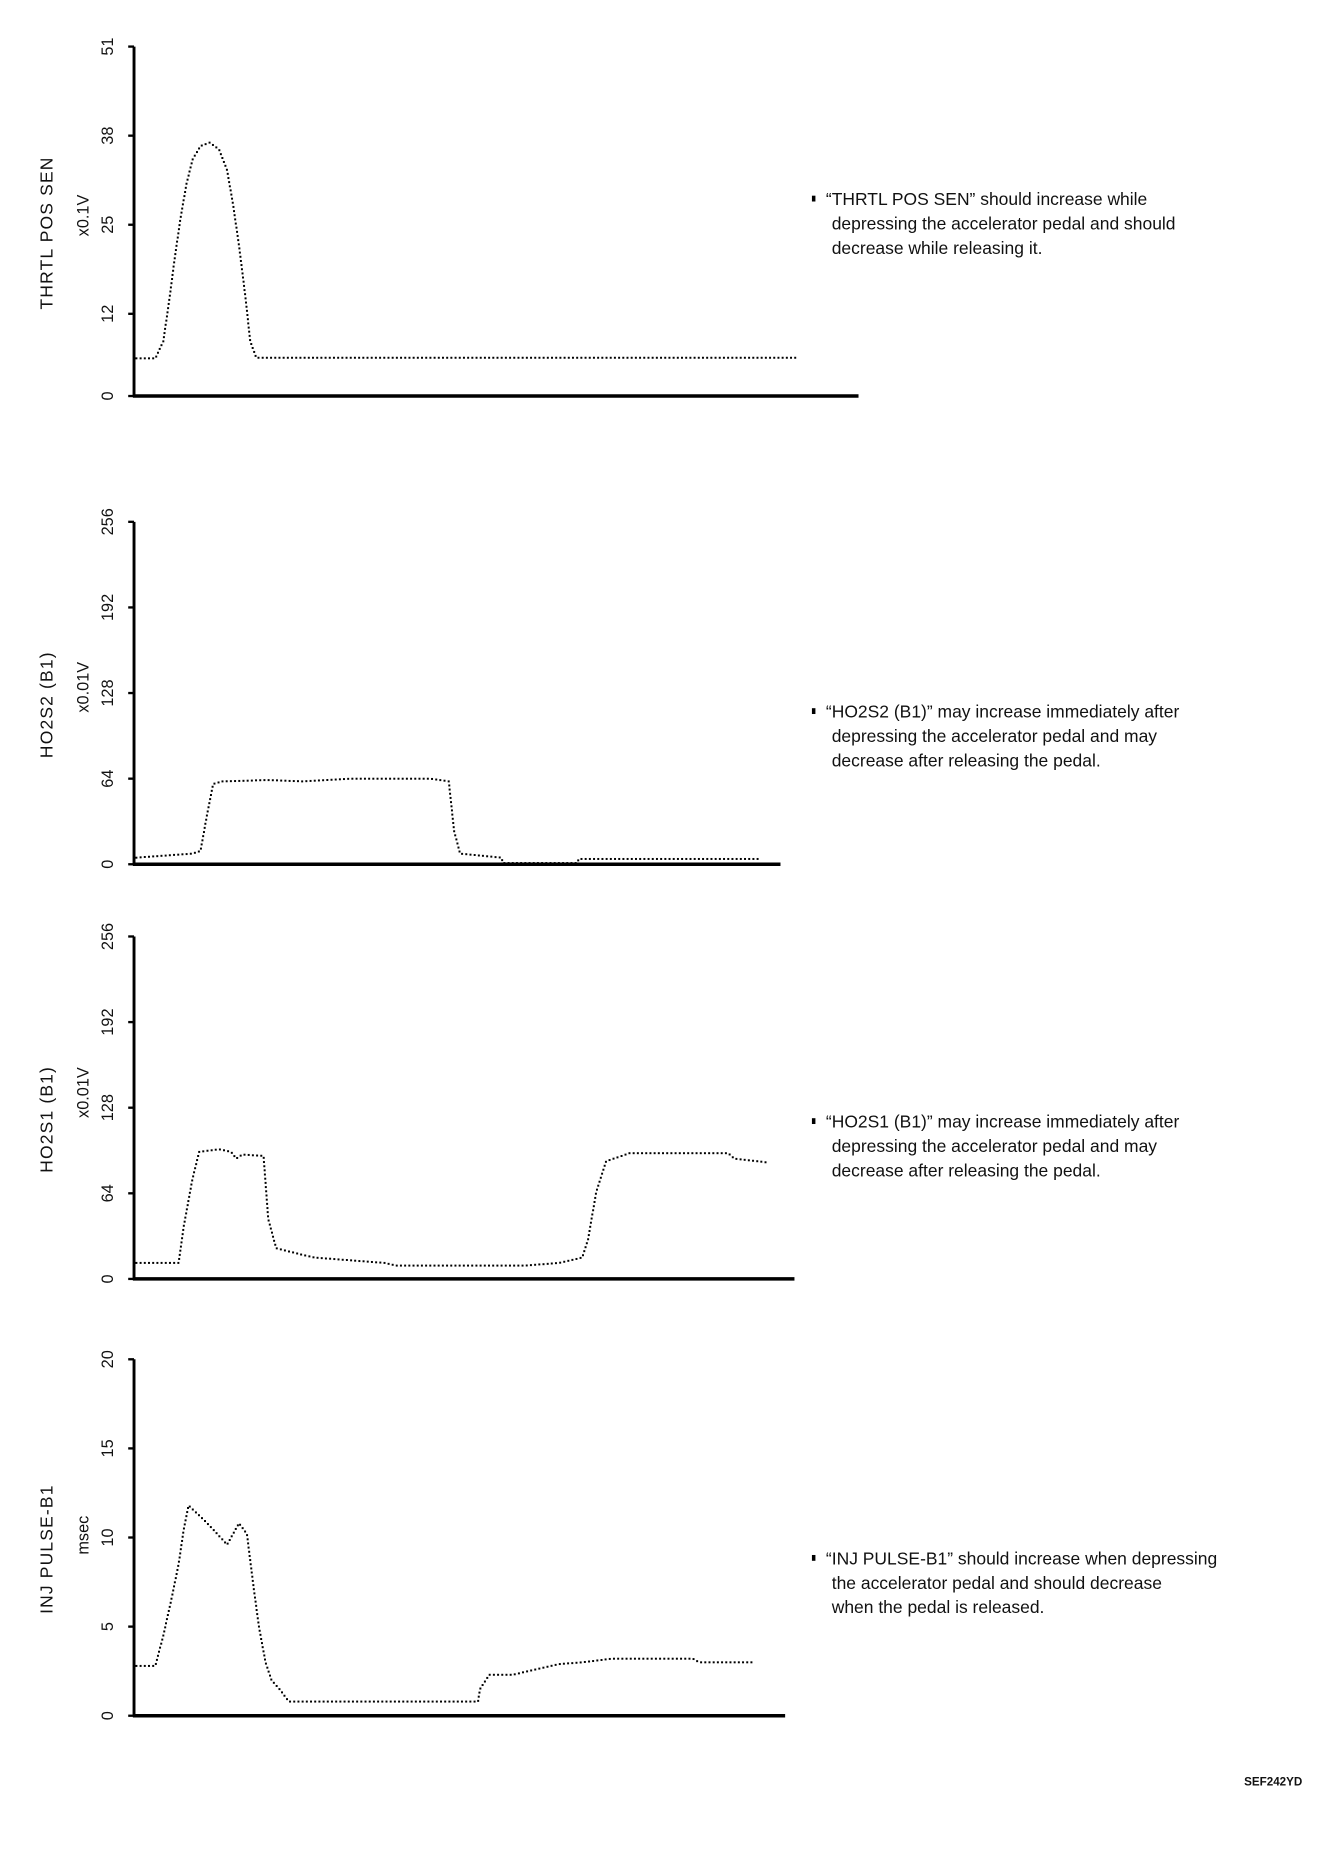 This screenshot has height=1852, width=1328. I want to click on data-series, so click(447, 821).